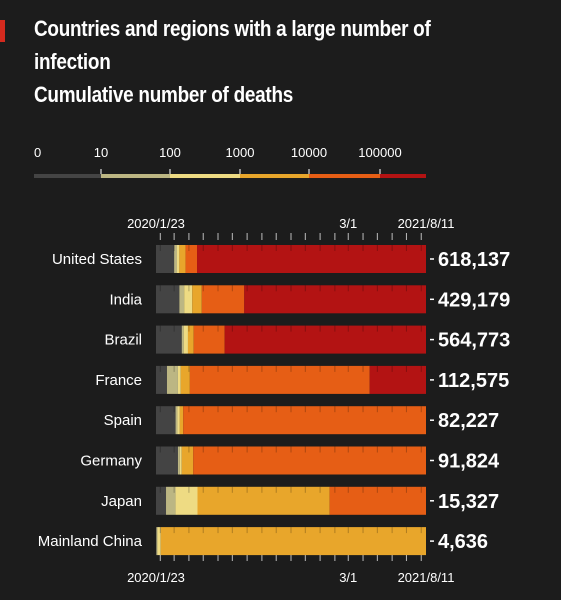 The width and height of the screenshot is (561, 600). What do you see at coordinates (90, 541) in the screenshot?
I see `country-label: Mainland China` at bounding box center [90, 541].